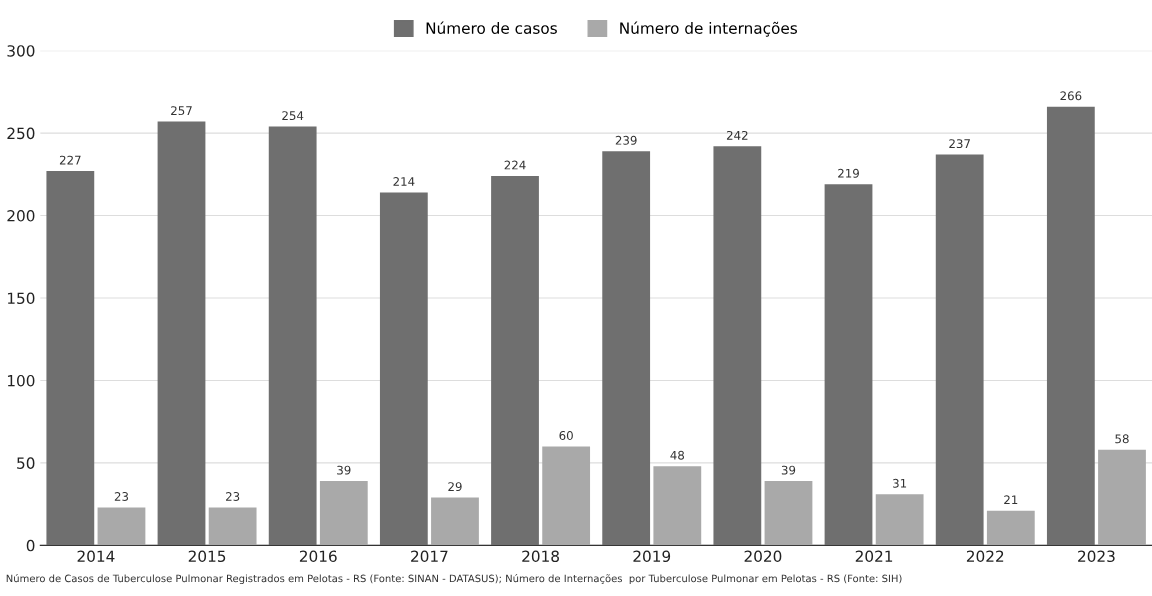 This screenshot has width=1152, height=596. I want to click on x-tick-label: 2017, so click(429, 556).